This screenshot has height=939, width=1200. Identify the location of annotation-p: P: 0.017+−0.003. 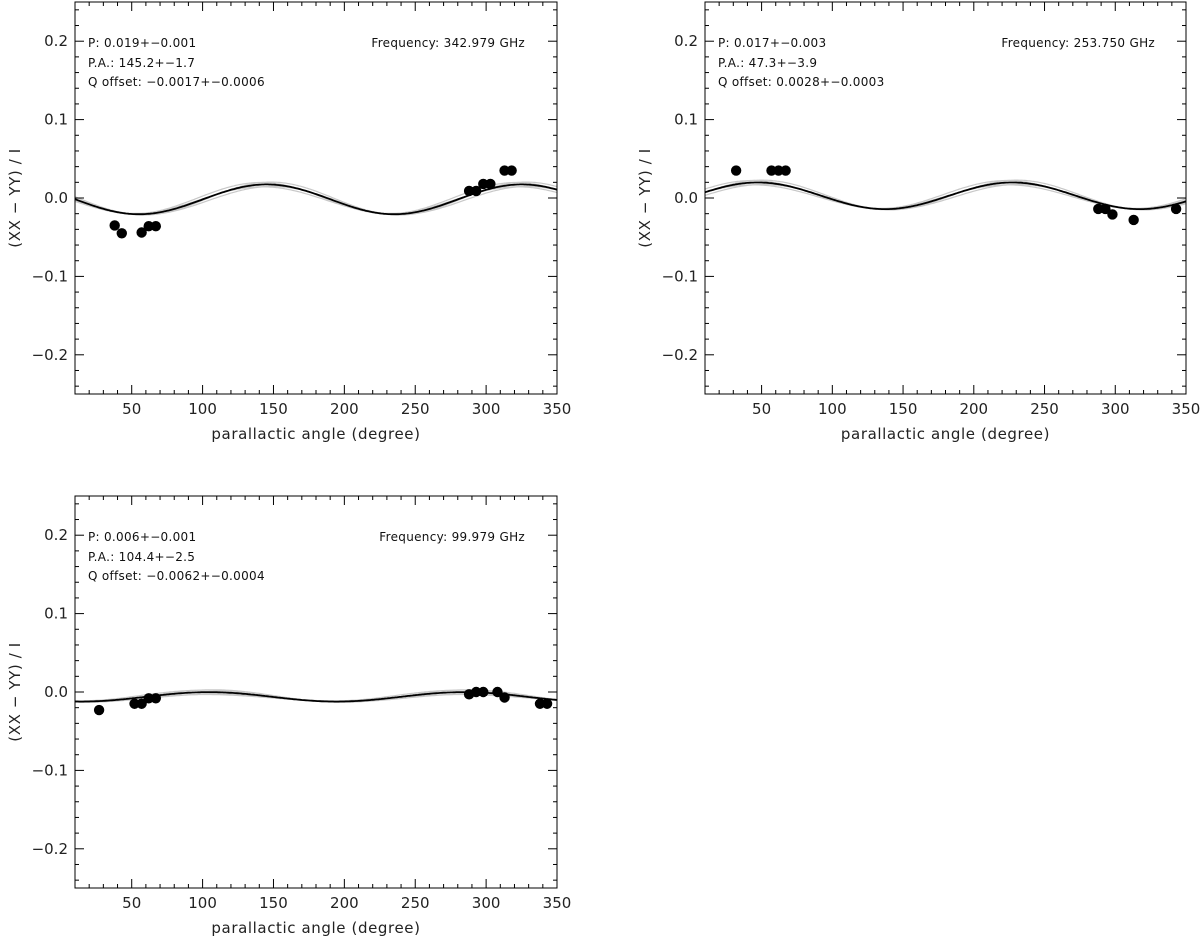
(772, 43).